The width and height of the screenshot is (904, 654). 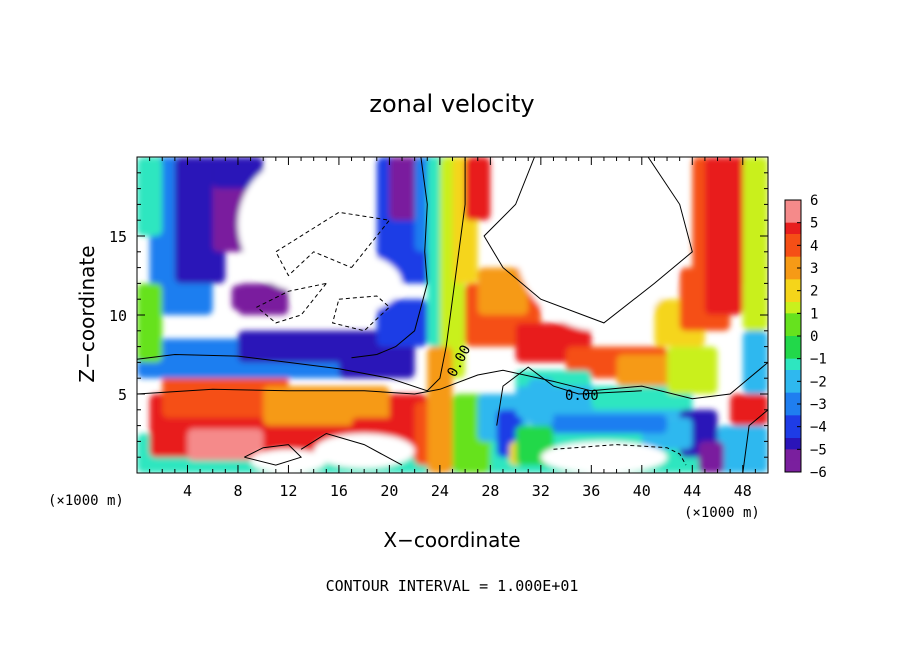 I want to click on x-tick-label: 8, so click(x=237, y=491).